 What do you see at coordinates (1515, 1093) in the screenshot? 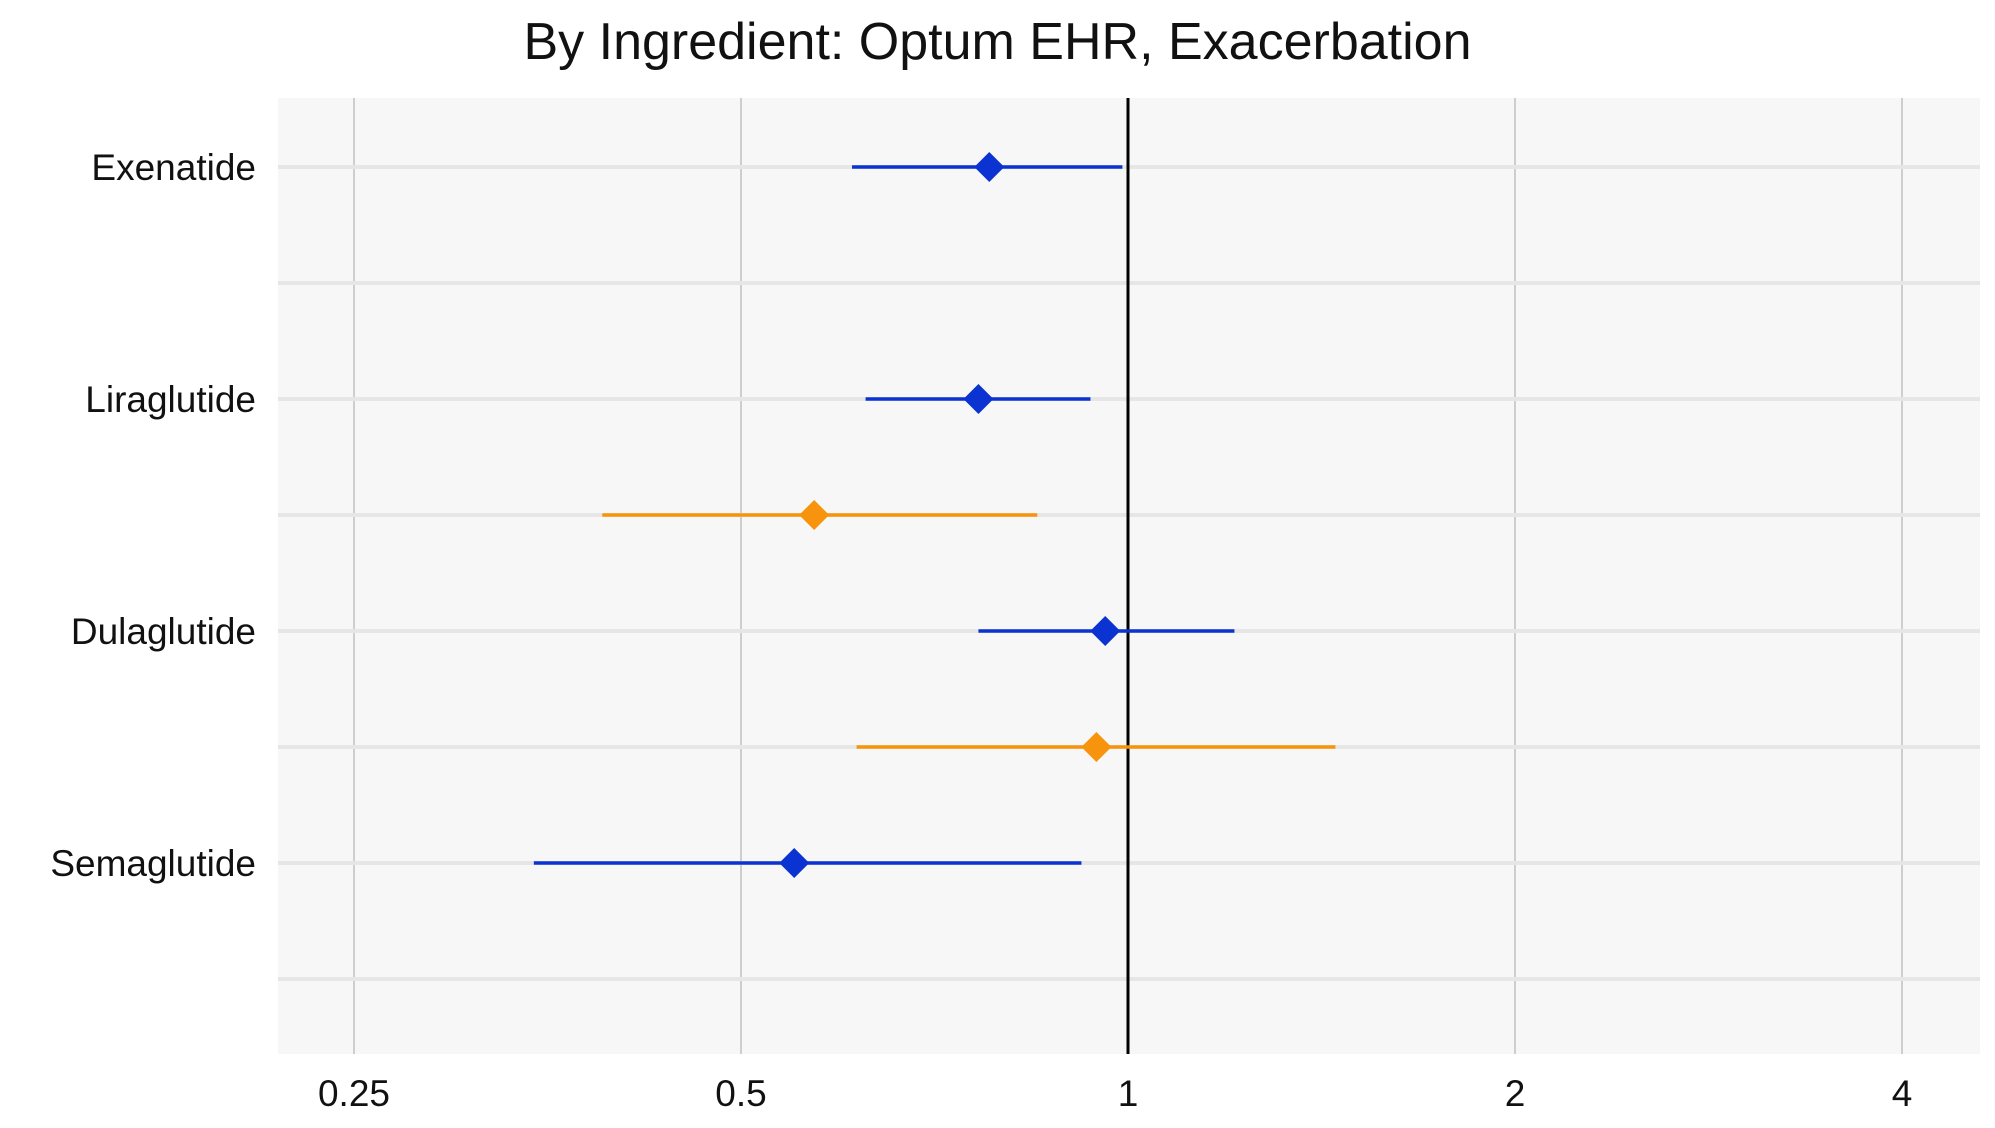
I see `x-tick-label: 2` at bounding box center [1515, 1093].